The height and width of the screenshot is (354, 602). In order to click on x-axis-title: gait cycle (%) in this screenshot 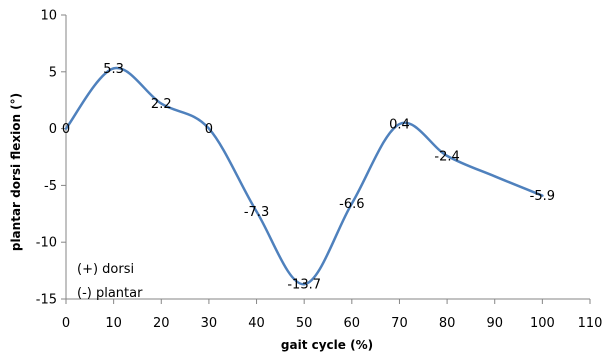, I will do `click(327, 345)`.